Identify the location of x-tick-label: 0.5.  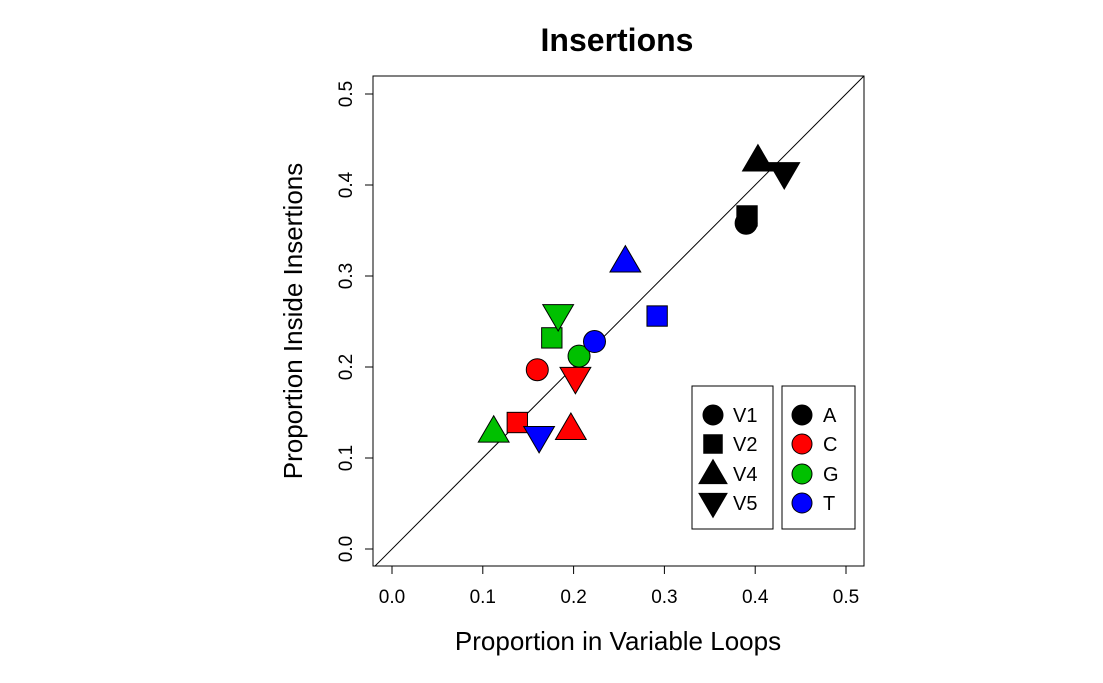
(846, 597).